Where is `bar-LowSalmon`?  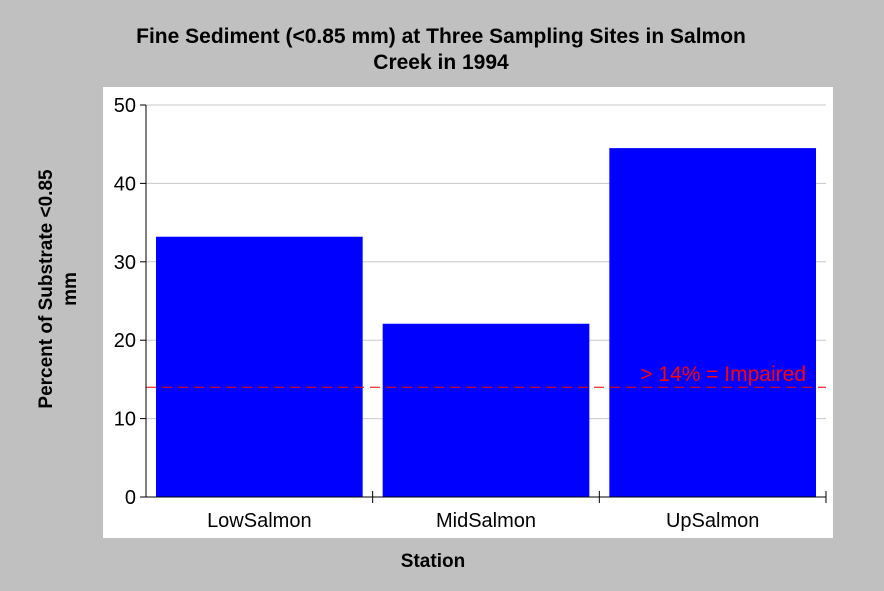 bar-LowSalmon is located at coordinates (259, 366).